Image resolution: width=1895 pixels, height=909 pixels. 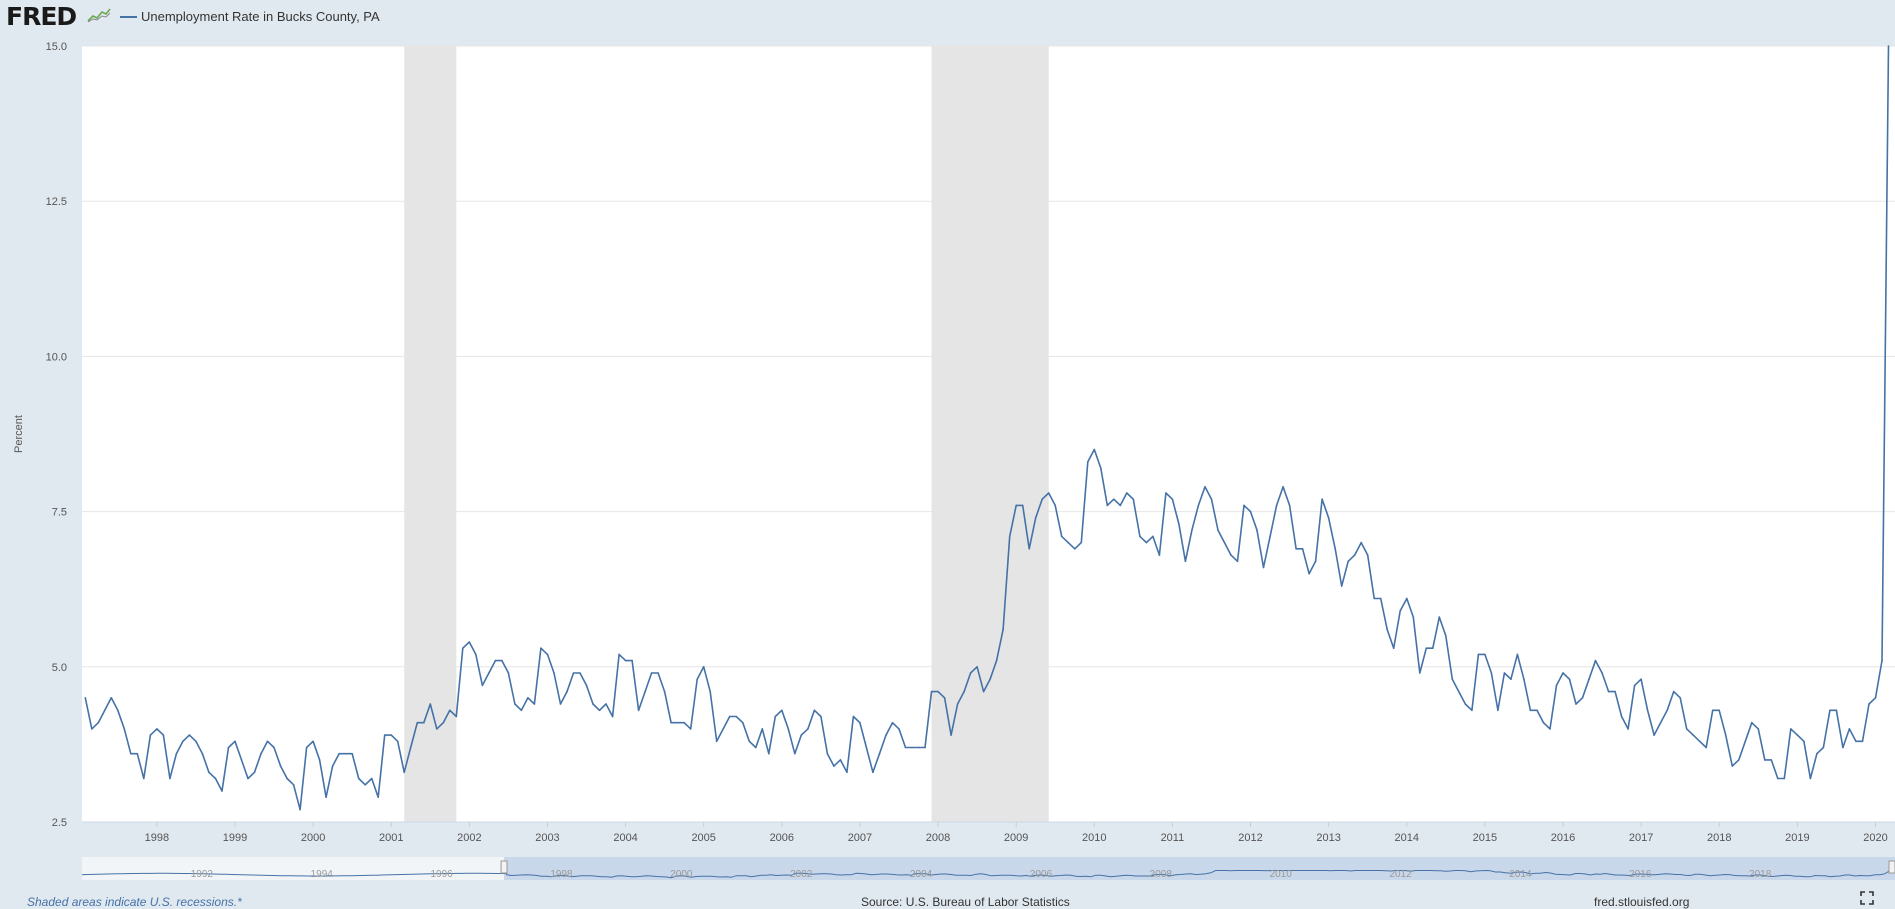 I want to click on navigator-tick-label: 2002, so click(x=801, y=874).